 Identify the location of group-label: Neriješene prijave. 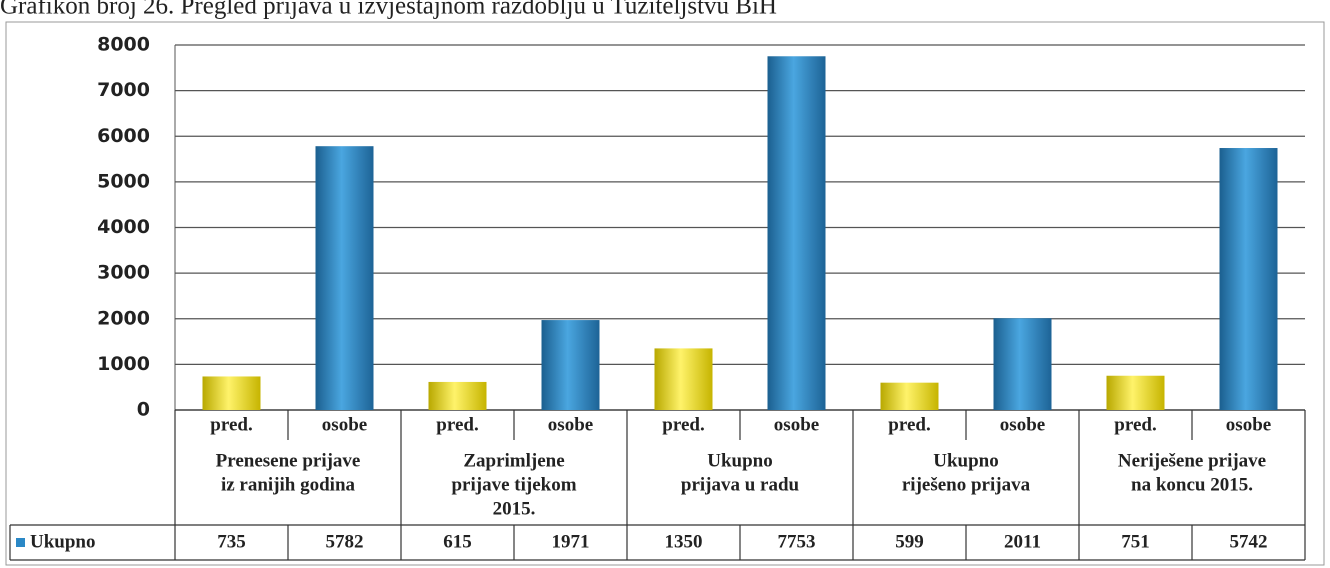
(1192, 460).